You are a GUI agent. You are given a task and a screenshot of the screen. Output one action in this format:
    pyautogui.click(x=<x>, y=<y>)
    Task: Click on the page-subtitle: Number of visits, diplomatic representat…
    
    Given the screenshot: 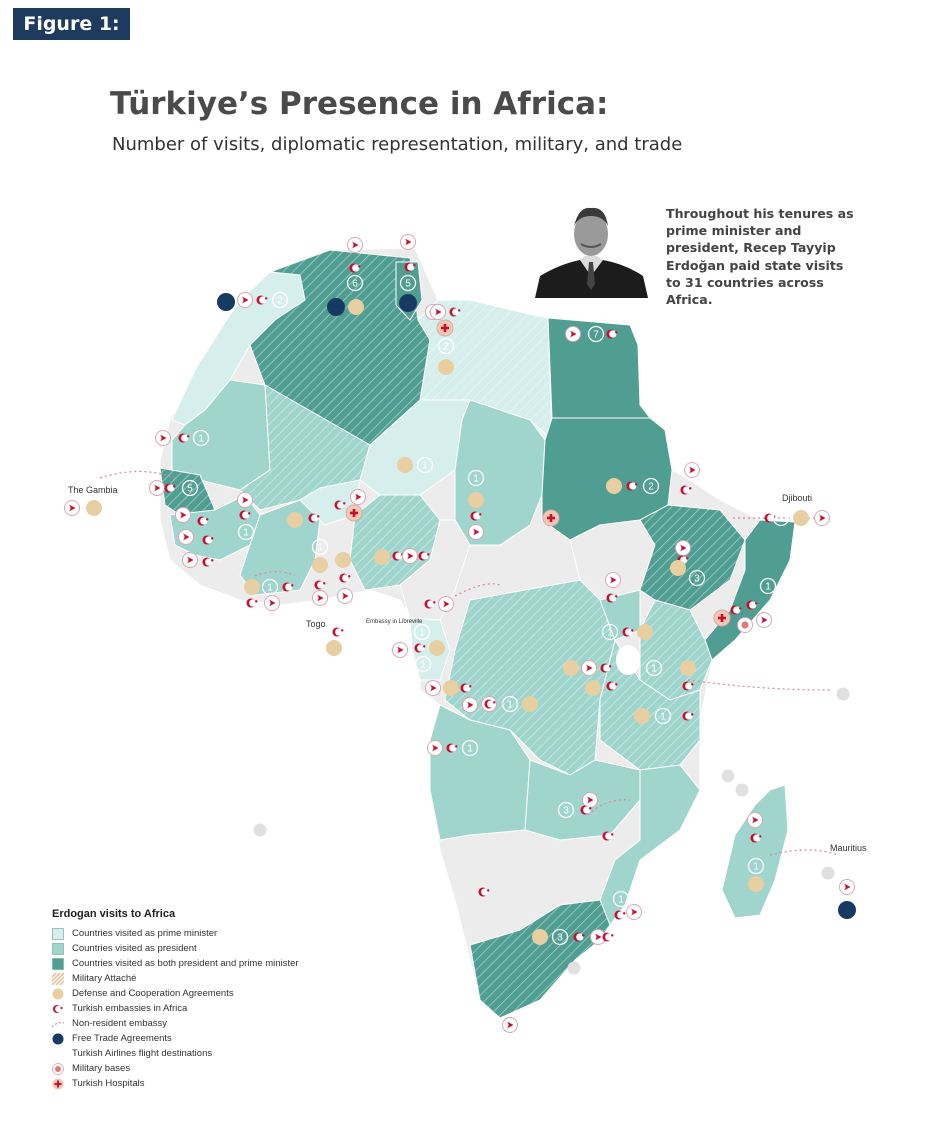 What is the action you would take?
    pyautogui.click(x=397, y=144)
    